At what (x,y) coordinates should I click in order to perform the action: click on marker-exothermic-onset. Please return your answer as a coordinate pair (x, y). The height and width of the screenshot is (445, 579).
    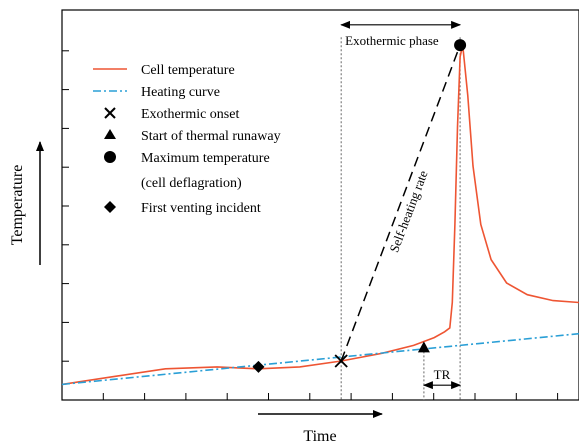
    Looking at the image, I should click on (341, 361).